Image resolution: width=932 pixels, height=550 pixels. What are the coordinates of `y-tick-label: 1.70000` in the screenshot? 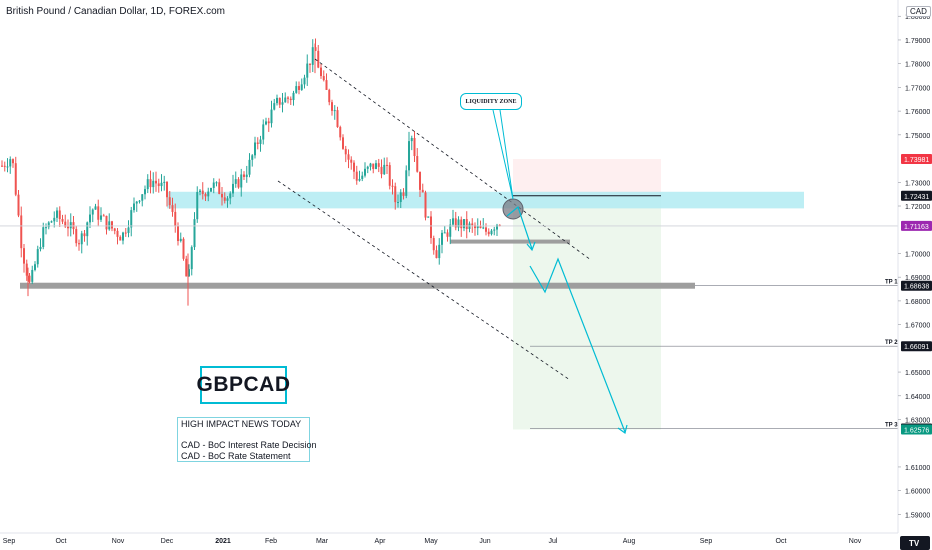 It's located at (917, 254).